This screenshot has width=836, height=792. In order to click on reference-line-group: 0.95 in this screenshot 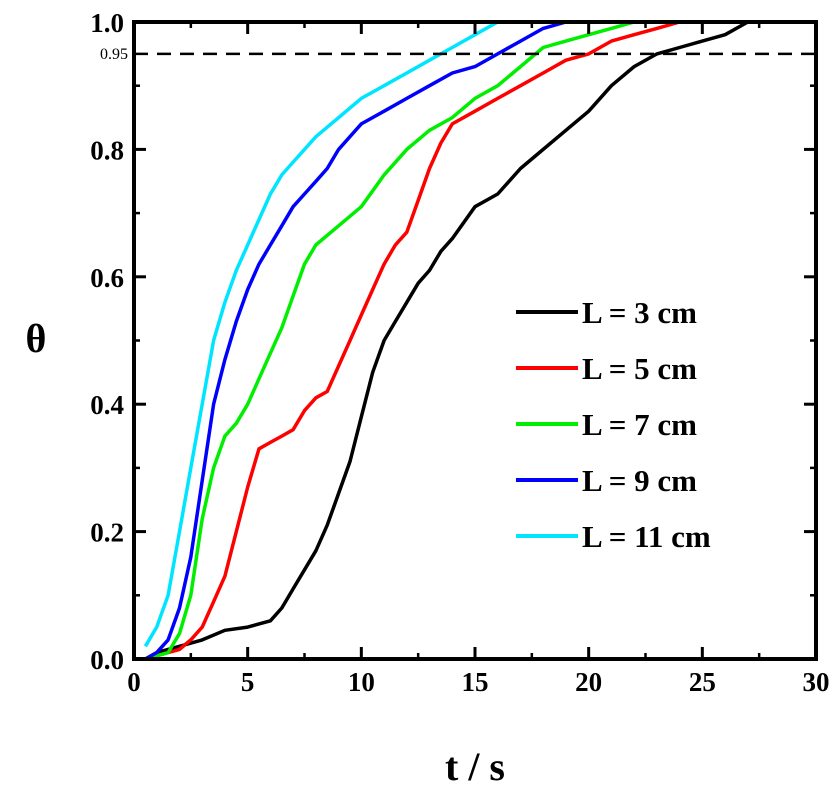, I will do `click(458, 54)`.